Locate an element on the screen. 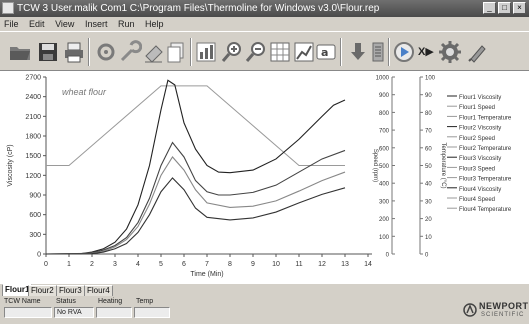  x-tick-label: 1 is located at coordinates (69, 264).